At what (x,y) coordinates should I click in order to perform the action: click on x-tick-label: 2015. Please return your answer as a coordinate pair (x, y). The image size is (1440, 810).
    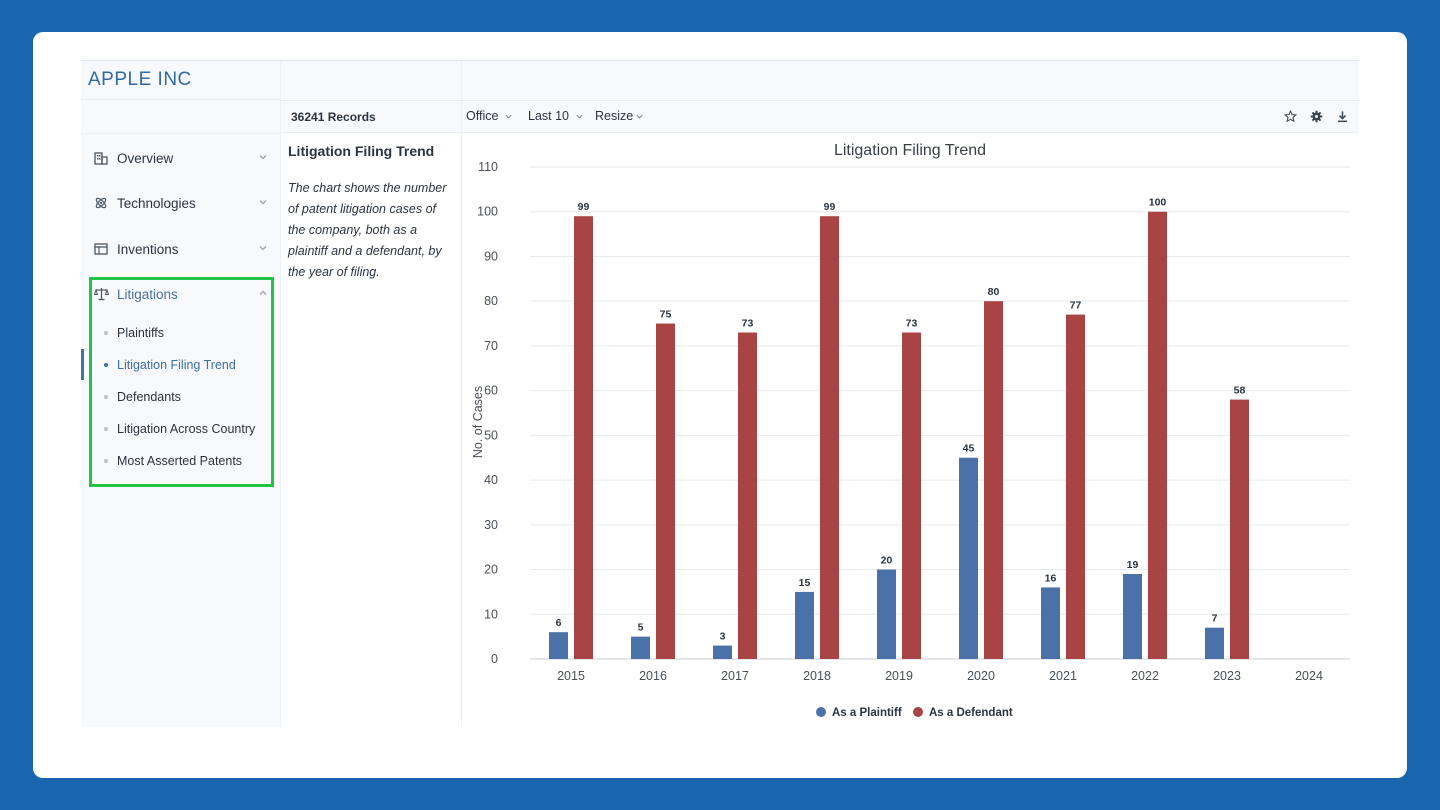
    Looking at the image, I should click on (571, 676).